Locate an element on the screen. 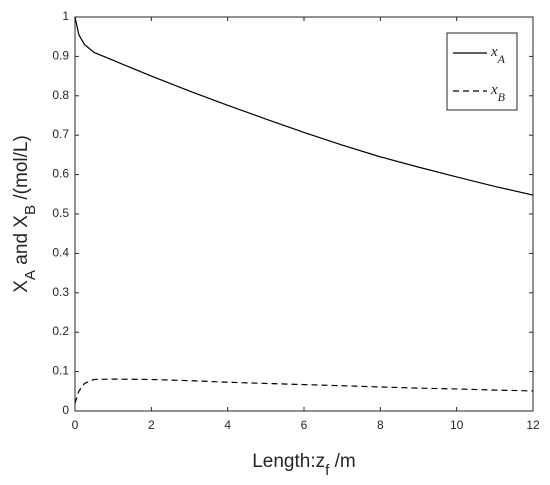 This screenshot has width=550, height=485. x-tick-label: 4 is located at coordinates (227, 425).